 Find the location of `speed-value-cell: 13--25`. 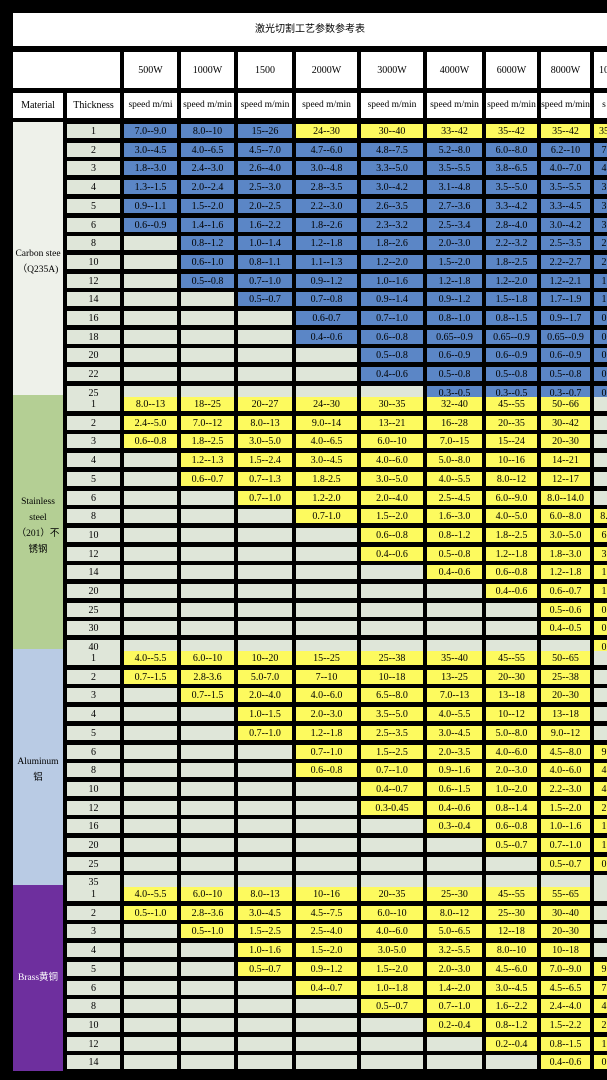

speed-value-cell: 13--25 is located at coordinates (454, 677).